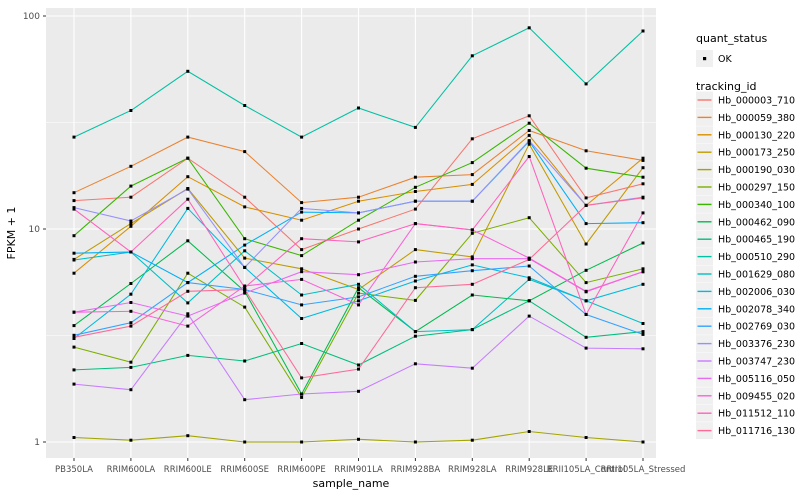  What do you see at coordinates (756, 153) in the screenshot?
I see `legend-label: Hb_000173_250` at bounding box center [756, 153].